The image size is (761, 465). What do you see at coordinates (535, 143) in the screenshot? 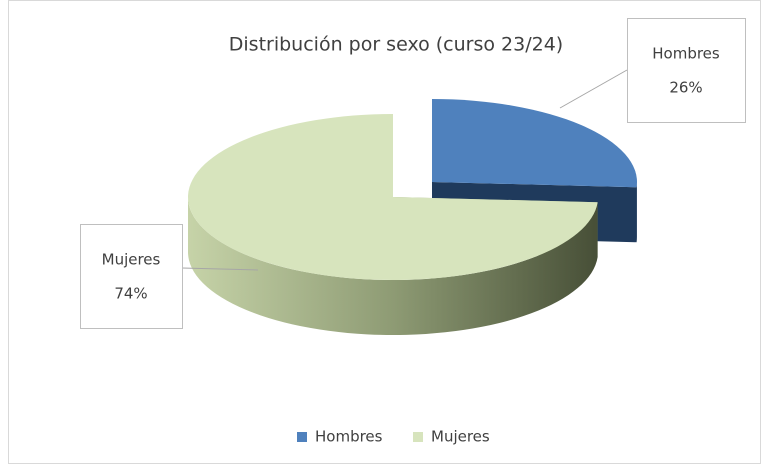
I see `slice` at bounding box center [535, 143].